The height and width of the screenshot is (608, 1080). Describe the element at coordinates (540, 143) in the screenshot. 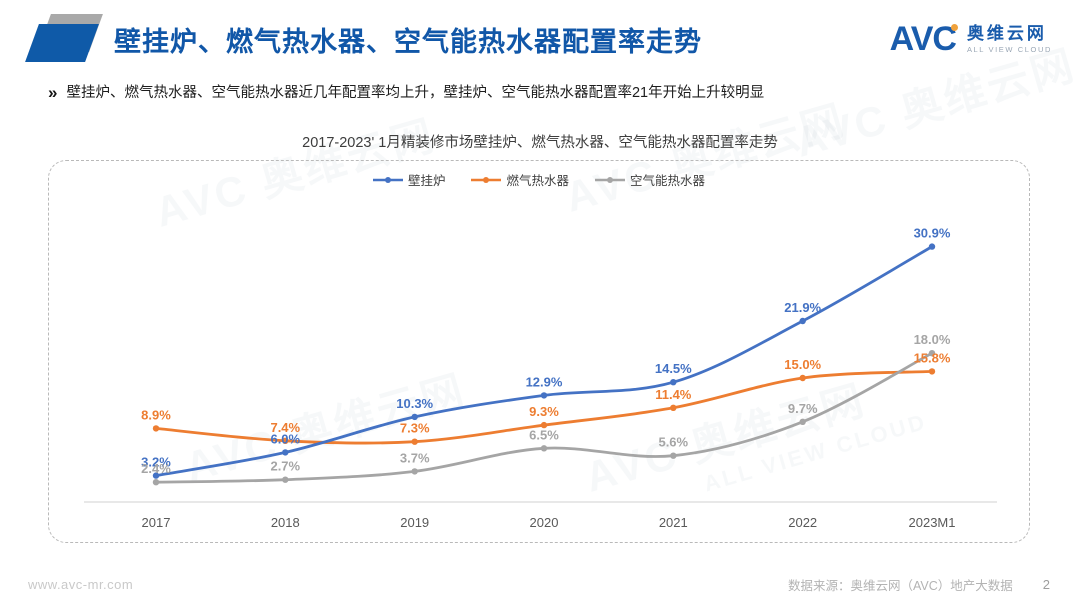

I see `chart-title: 2017-2023' 1月精装修市场壁挂炉、燃气热水器、空气能热水器配置率走势` at that location.